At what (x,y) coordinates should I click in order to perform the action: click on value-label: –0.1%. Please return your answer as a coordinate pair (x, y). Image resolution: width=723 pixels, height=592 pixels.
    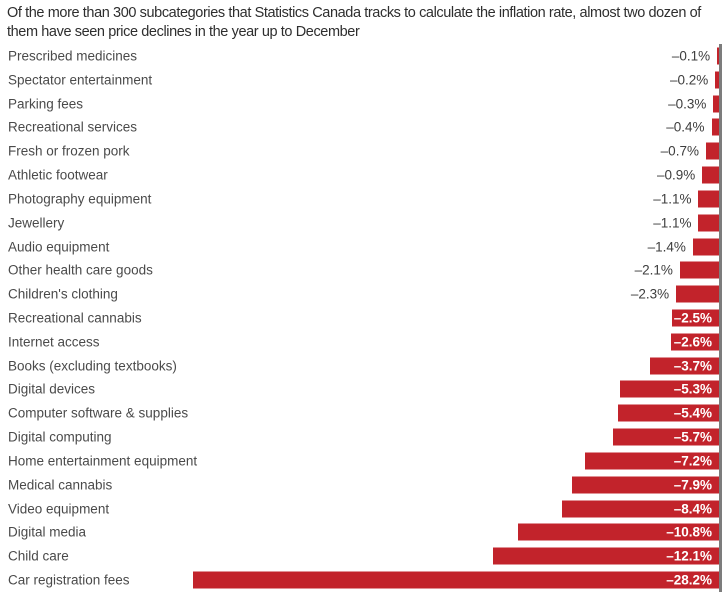
    Looking at the image, I should click on (691, 56).